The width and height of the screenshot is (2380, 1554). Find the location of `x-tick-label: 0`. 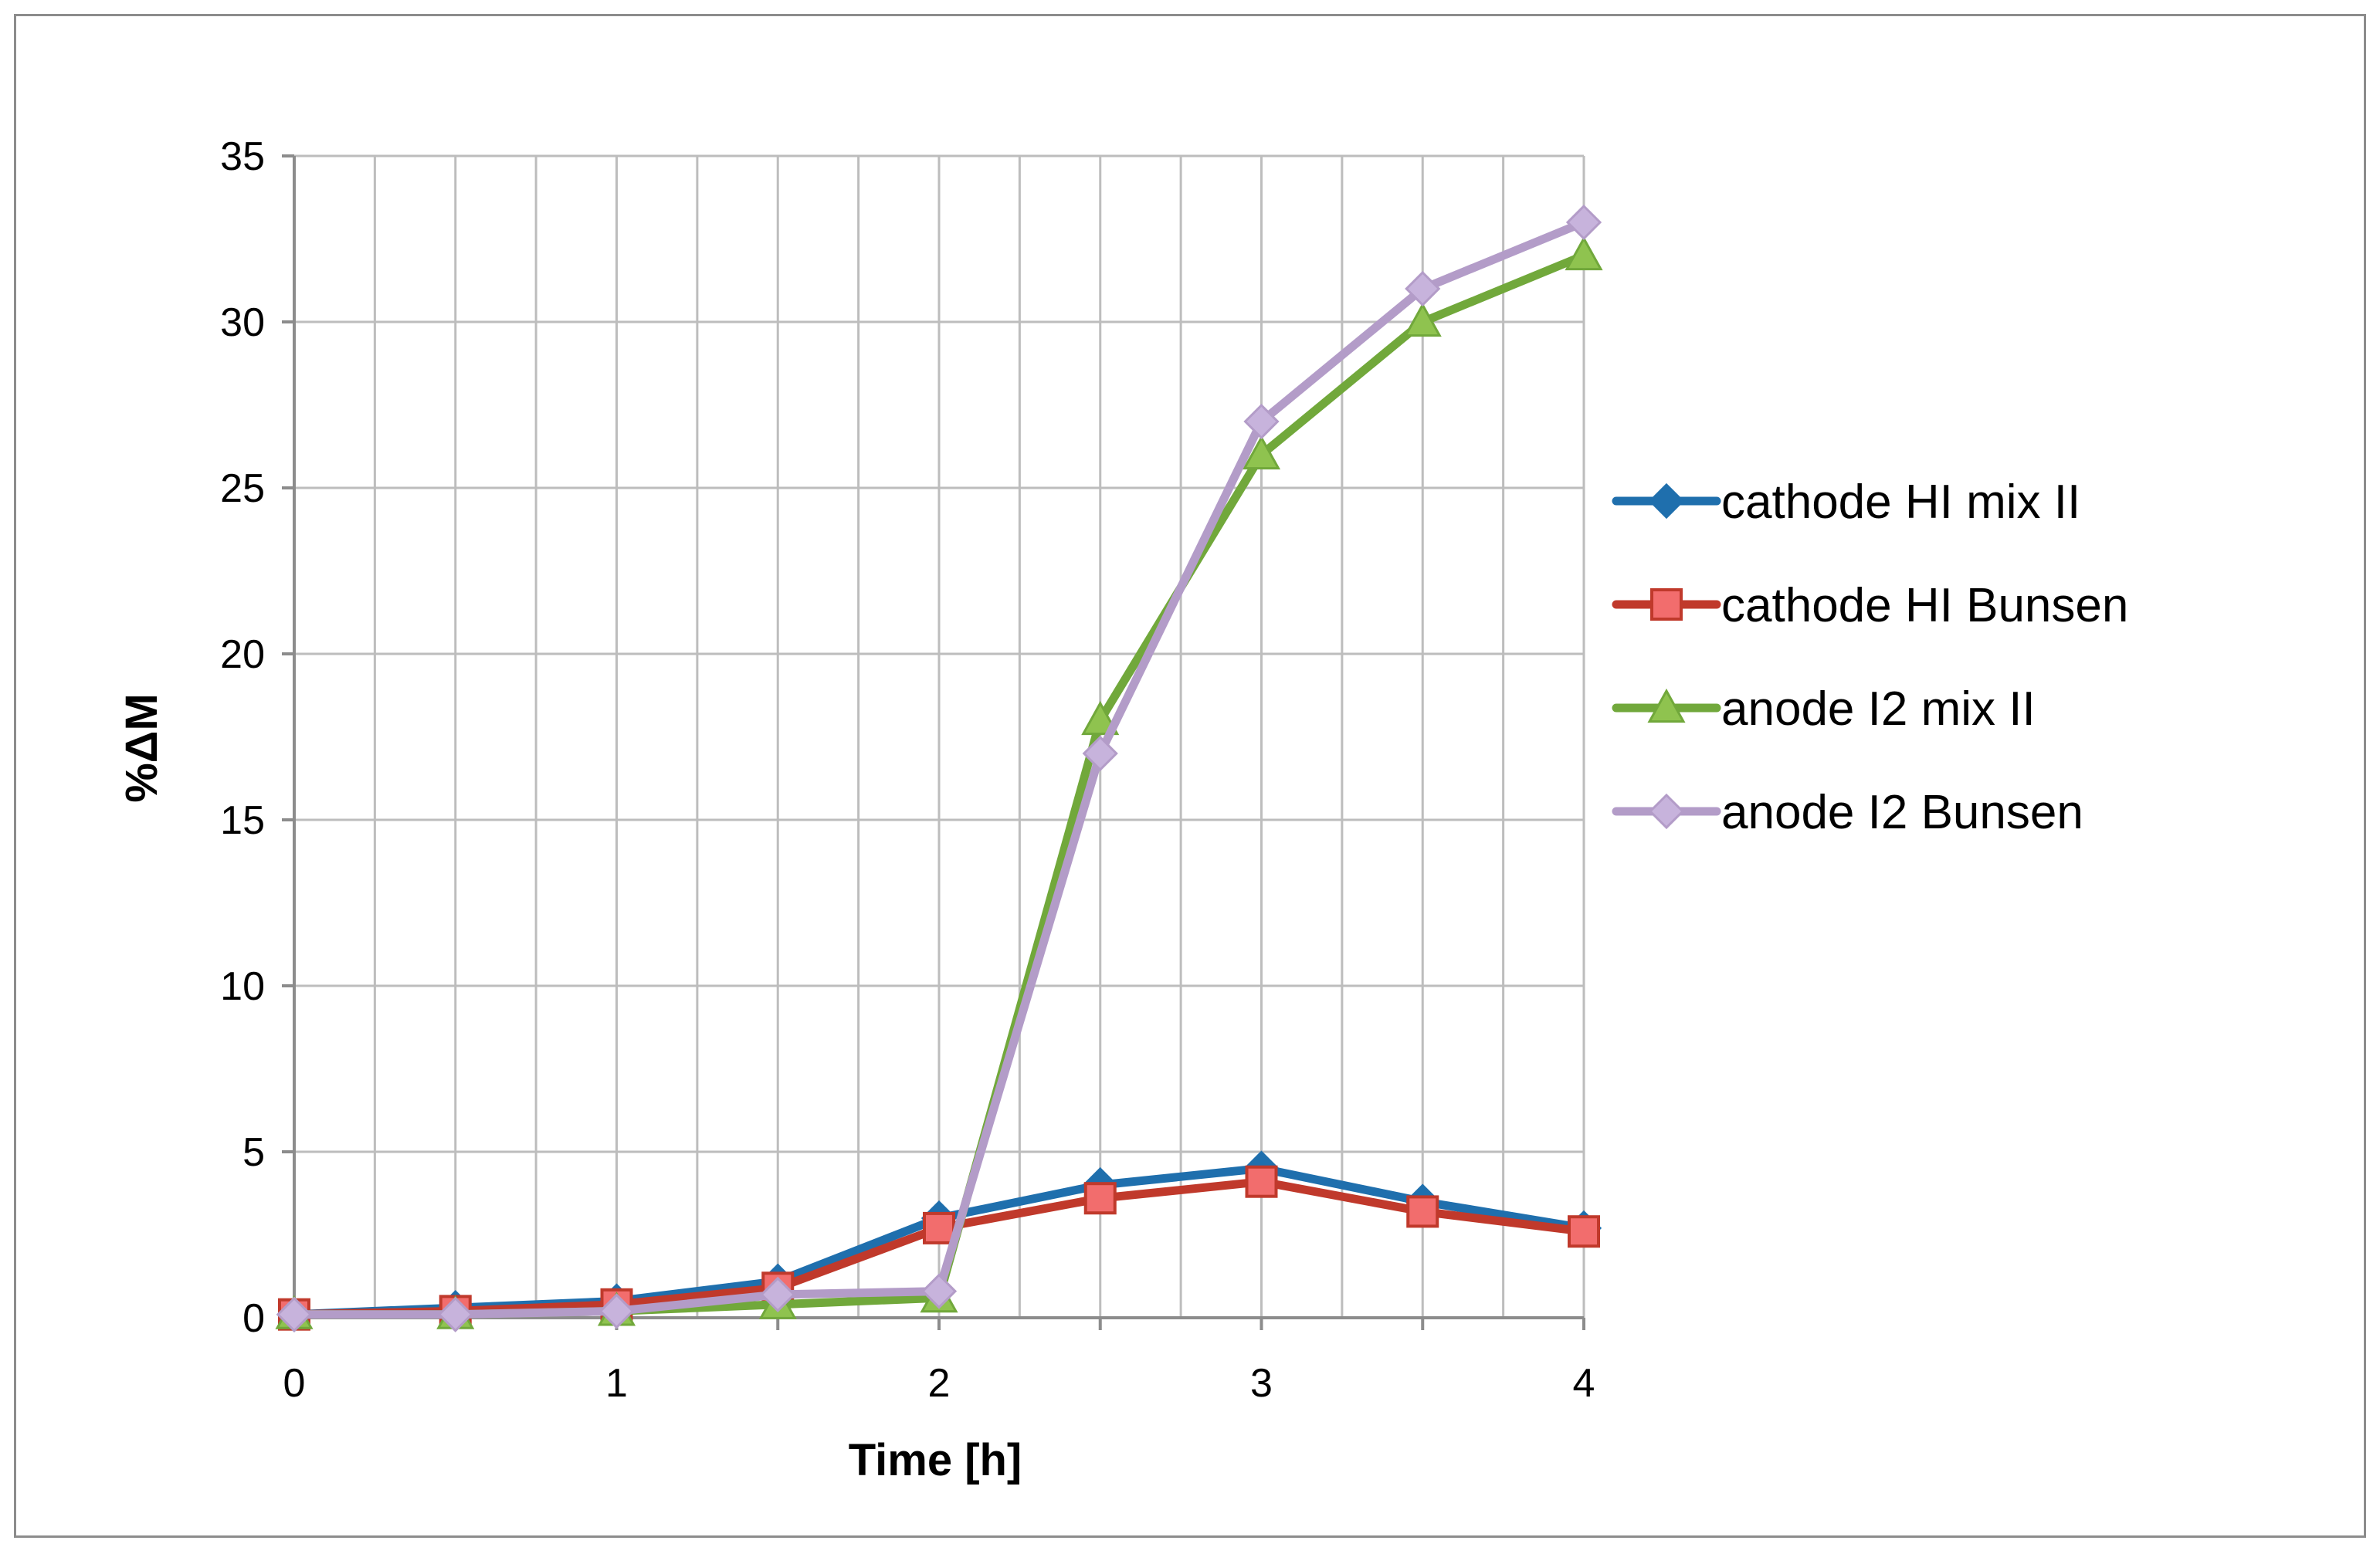

x-tick-label: 0 is located at coordinates (294, 1383).